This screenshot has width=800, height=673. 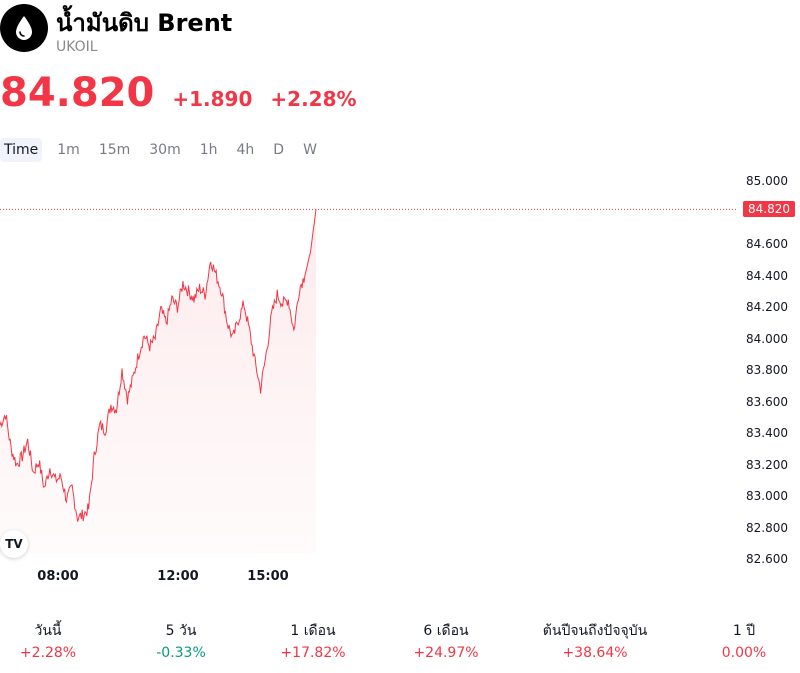 I want to click on tab-15m: 15m, so click(x=114, y=150).